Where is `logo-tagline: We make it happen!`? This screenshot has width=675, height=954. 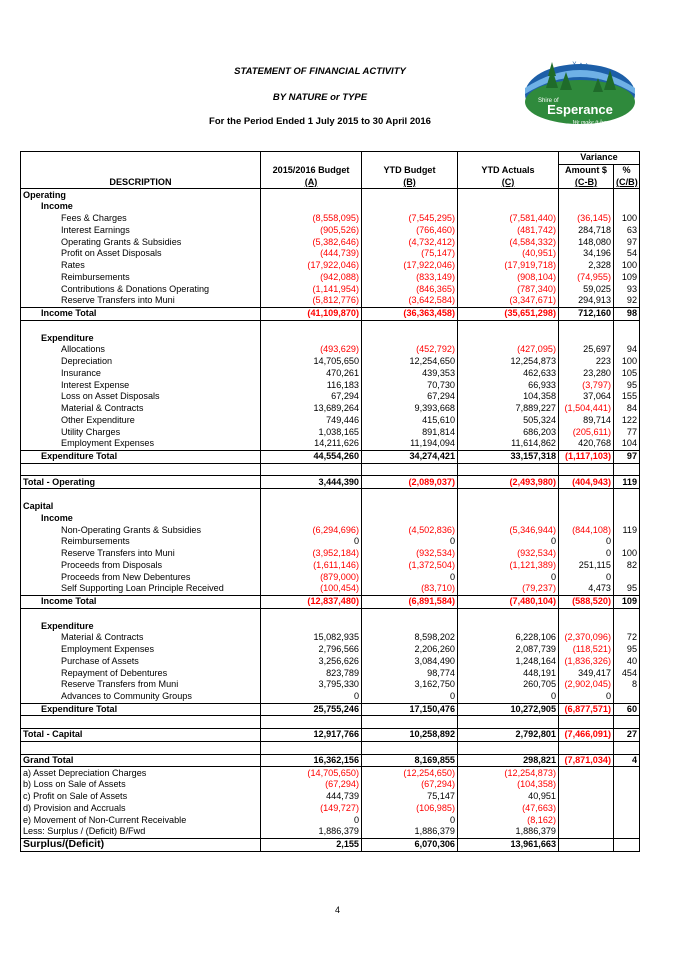 logo-tagline: We make it happen! is located at coordinates (595, 123).